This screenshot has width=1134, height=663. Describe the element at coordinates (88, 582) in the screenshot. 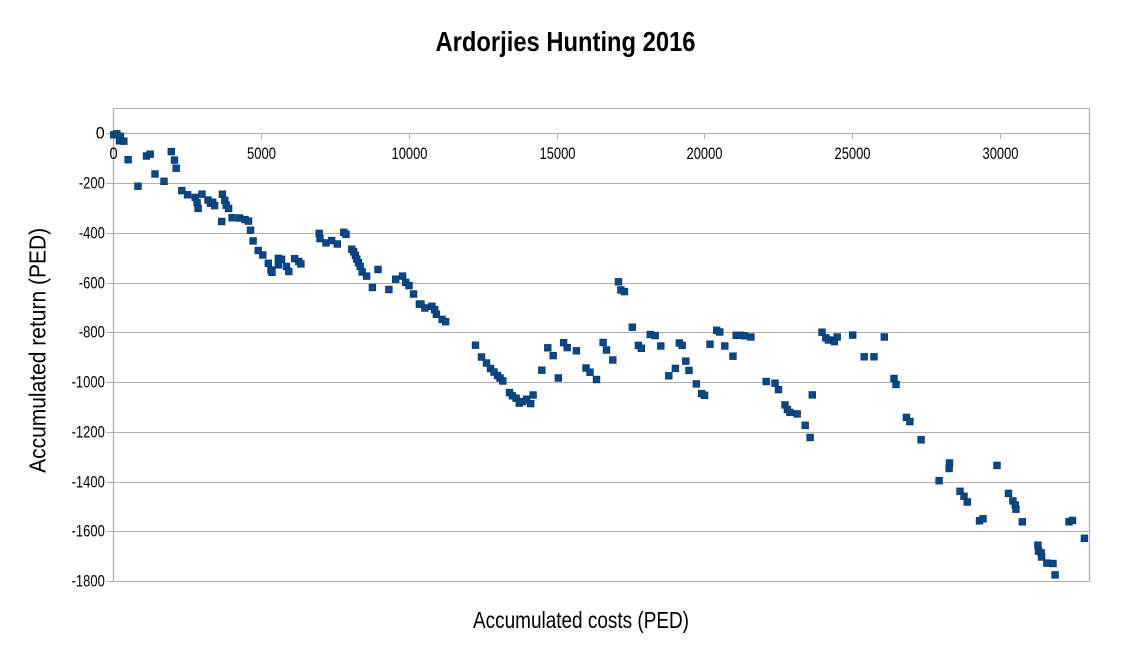

I see `svg-text: -1800` at that location.